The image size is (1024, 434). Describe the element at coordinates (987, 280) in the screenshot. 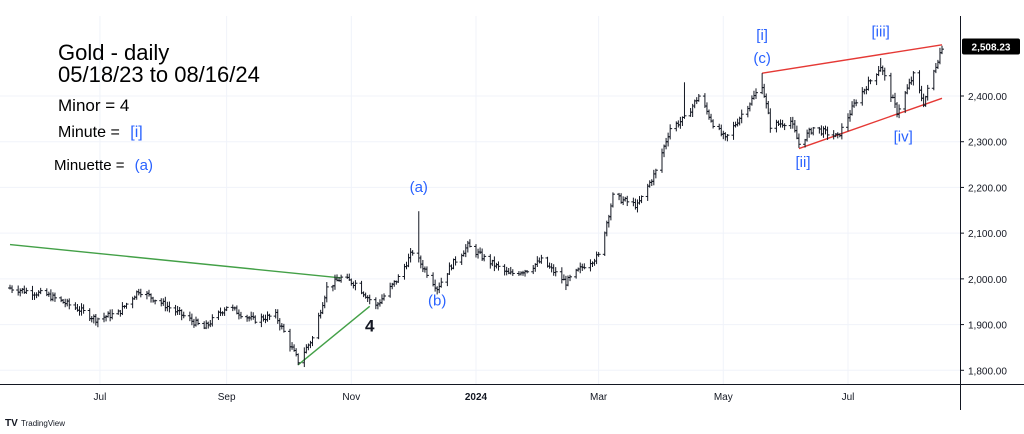

I see `y-tick-label: 2,000.00` at that location.